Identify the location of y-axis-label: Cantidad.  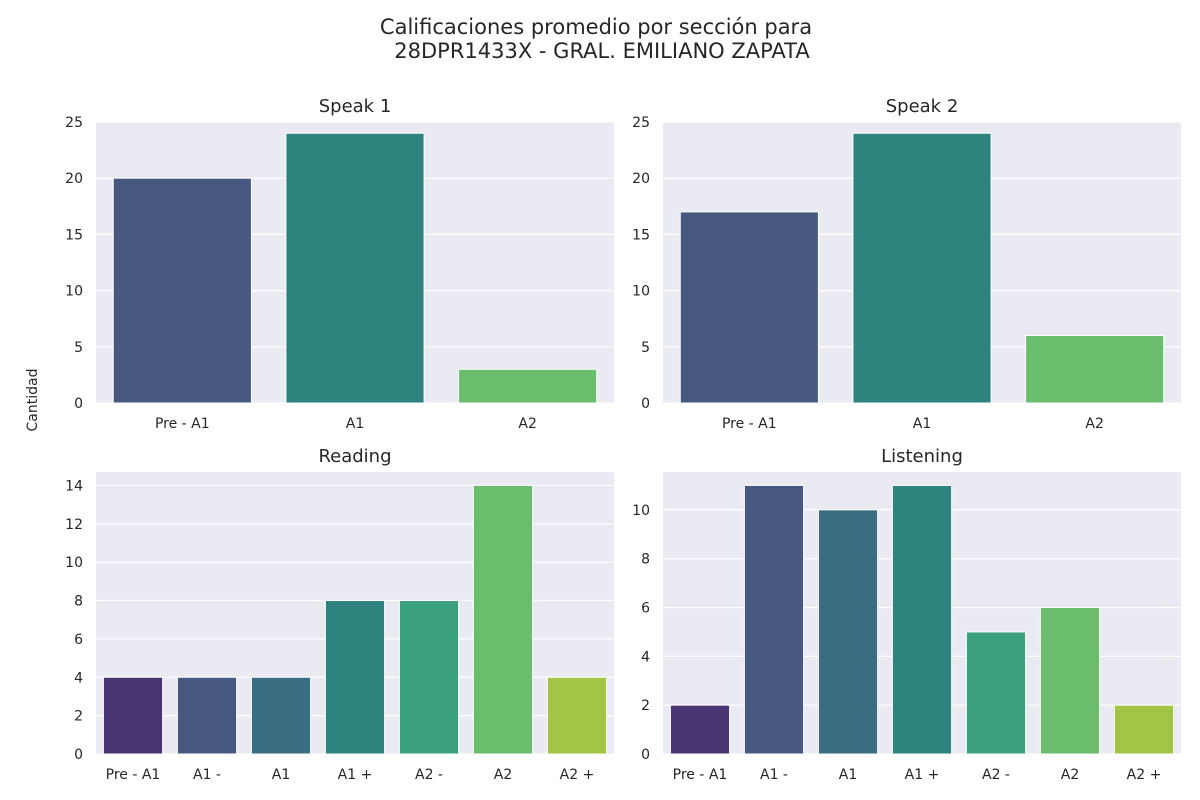
(33, 400).